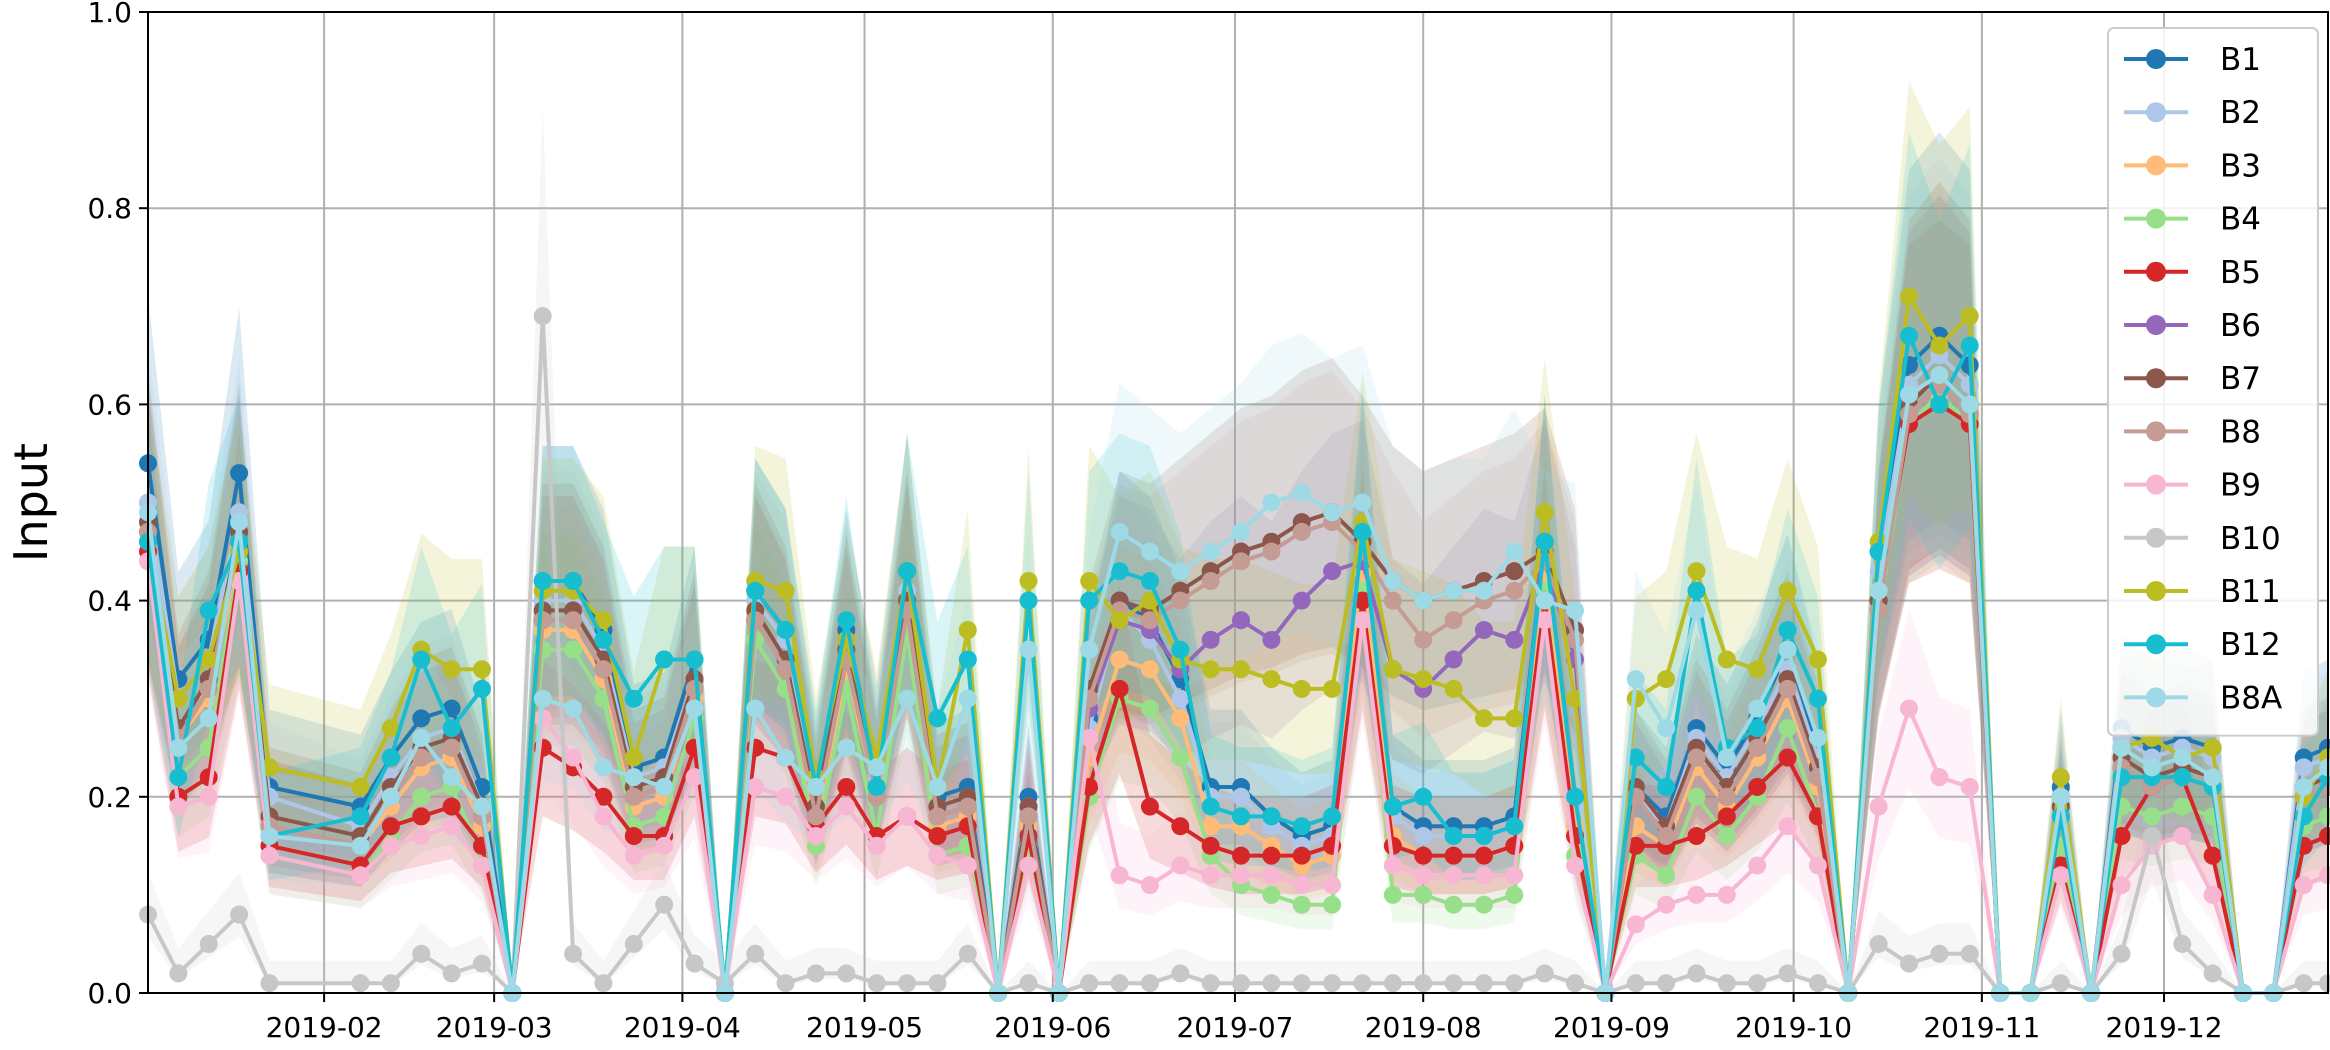 This screenshot has height=1050, width=2330. What do you see at coordinates (2192, 486) in the screenshot?
I see `legend-item-b9: B9` at bounding box center [2192, 486].